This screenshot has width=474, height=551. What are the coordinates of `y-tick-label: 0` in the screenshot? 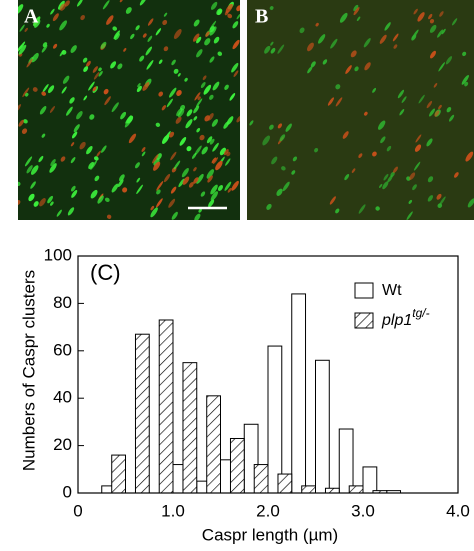 It's located at (67, 491).